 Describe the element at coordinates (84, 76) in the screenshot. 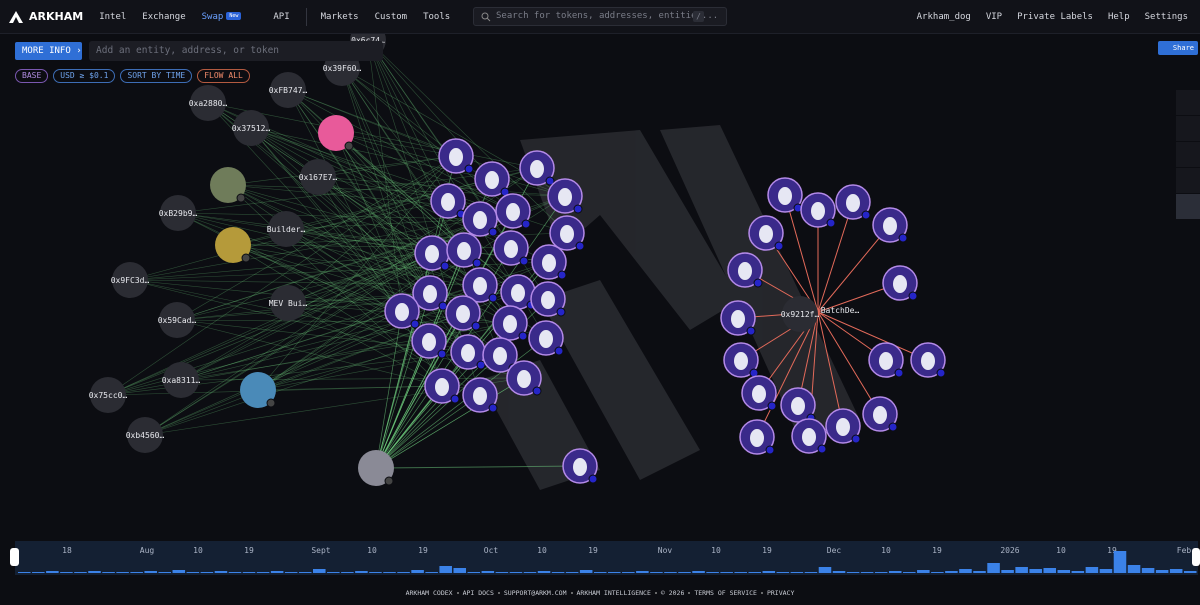

I see `filter-pill: USD ≥ $0.1` at that location.